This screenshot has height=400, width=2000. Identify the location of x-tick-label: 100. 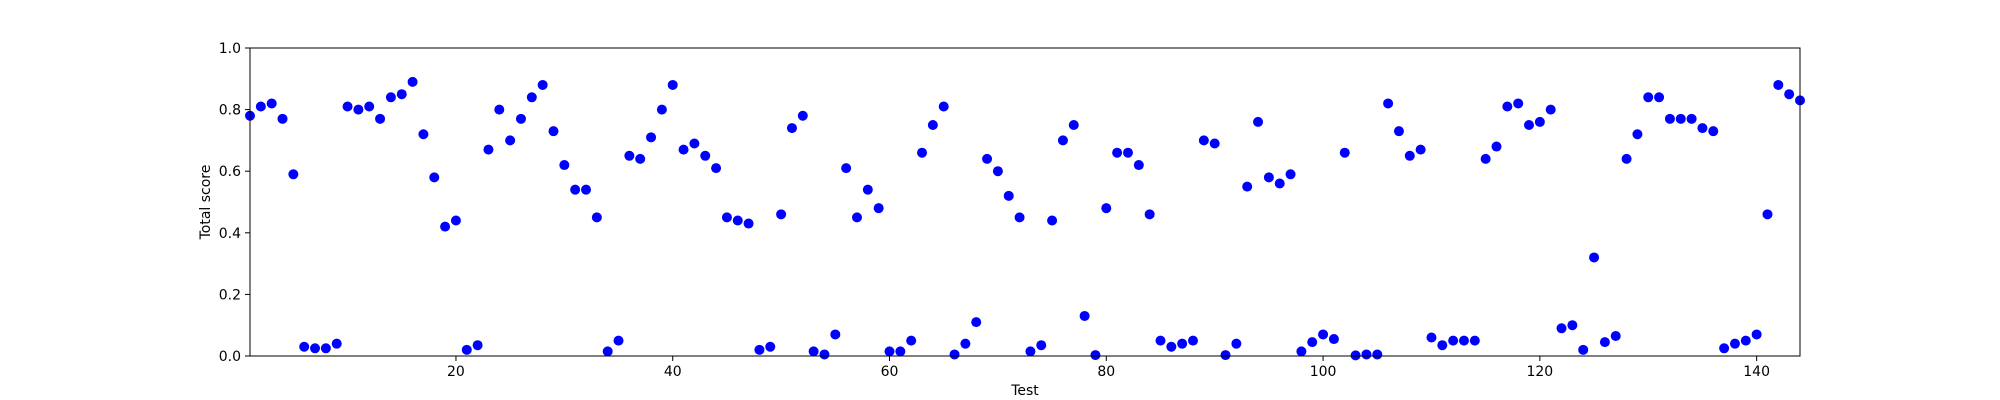
(1323, 372).